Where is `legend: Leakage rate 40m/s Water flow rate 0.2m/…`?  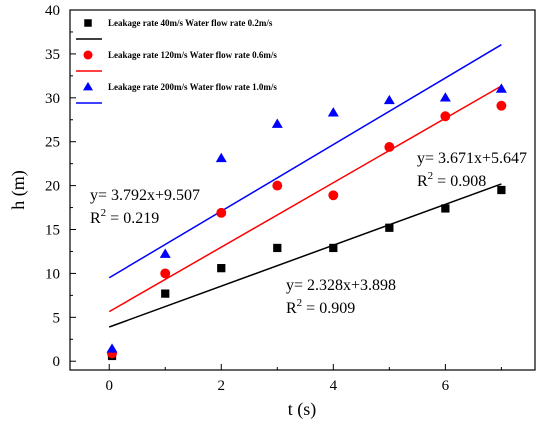
legend: Leakage rate 40m/s Water flow rate 0.2m/… is located at coordinates (176, 61).